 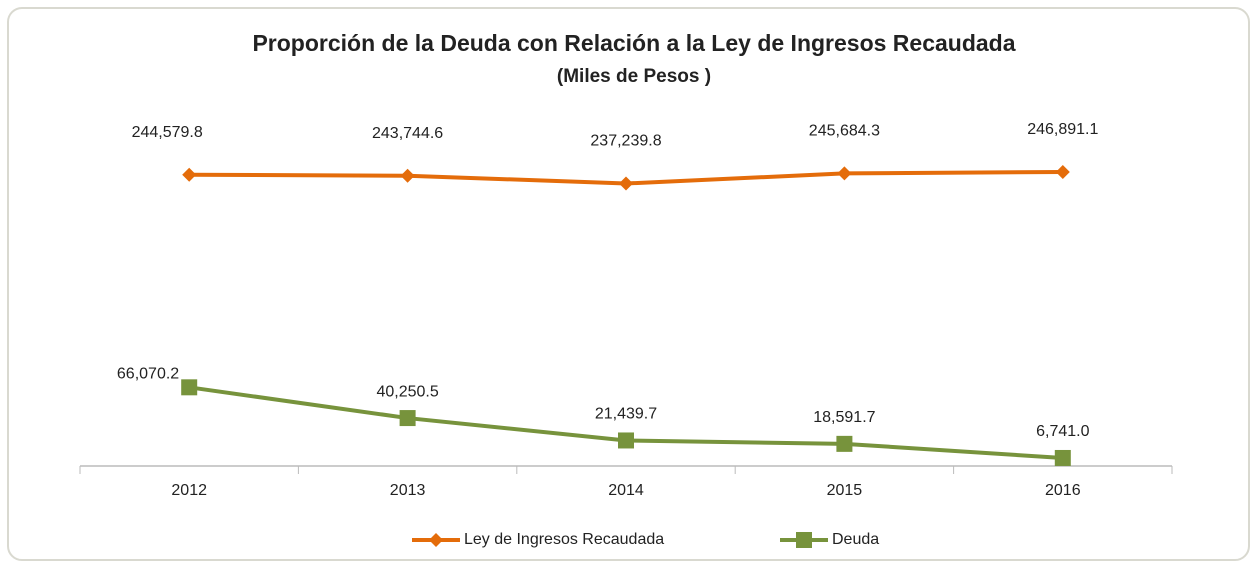 What do you see at coordinates (189, 490) in the screenshot?
I see `x-tick-label: 2012` at bounding box center [189, 490].